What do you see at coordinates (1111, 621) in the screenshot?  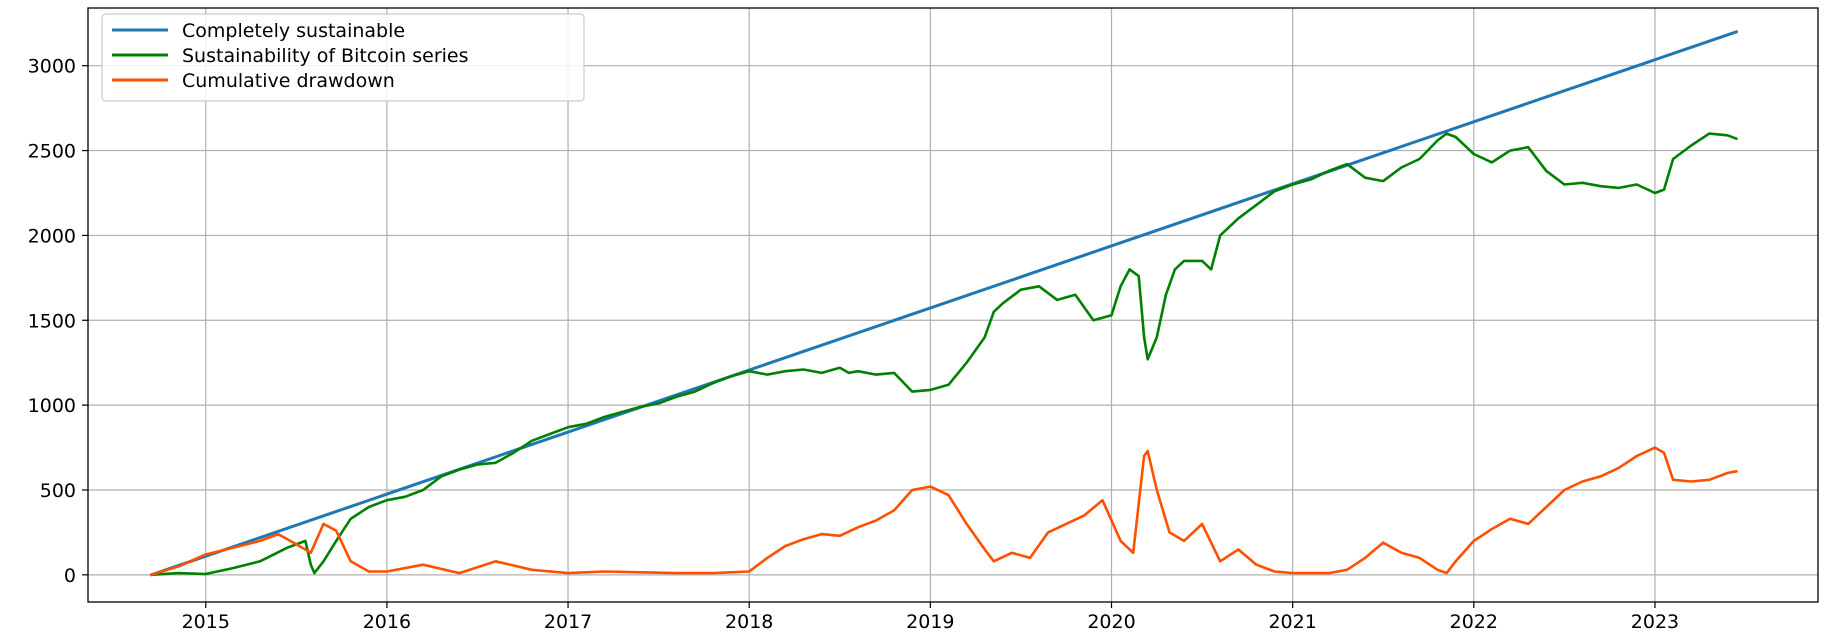 I see `x-tick-label: 2020` at bounding box center [1111, 621].